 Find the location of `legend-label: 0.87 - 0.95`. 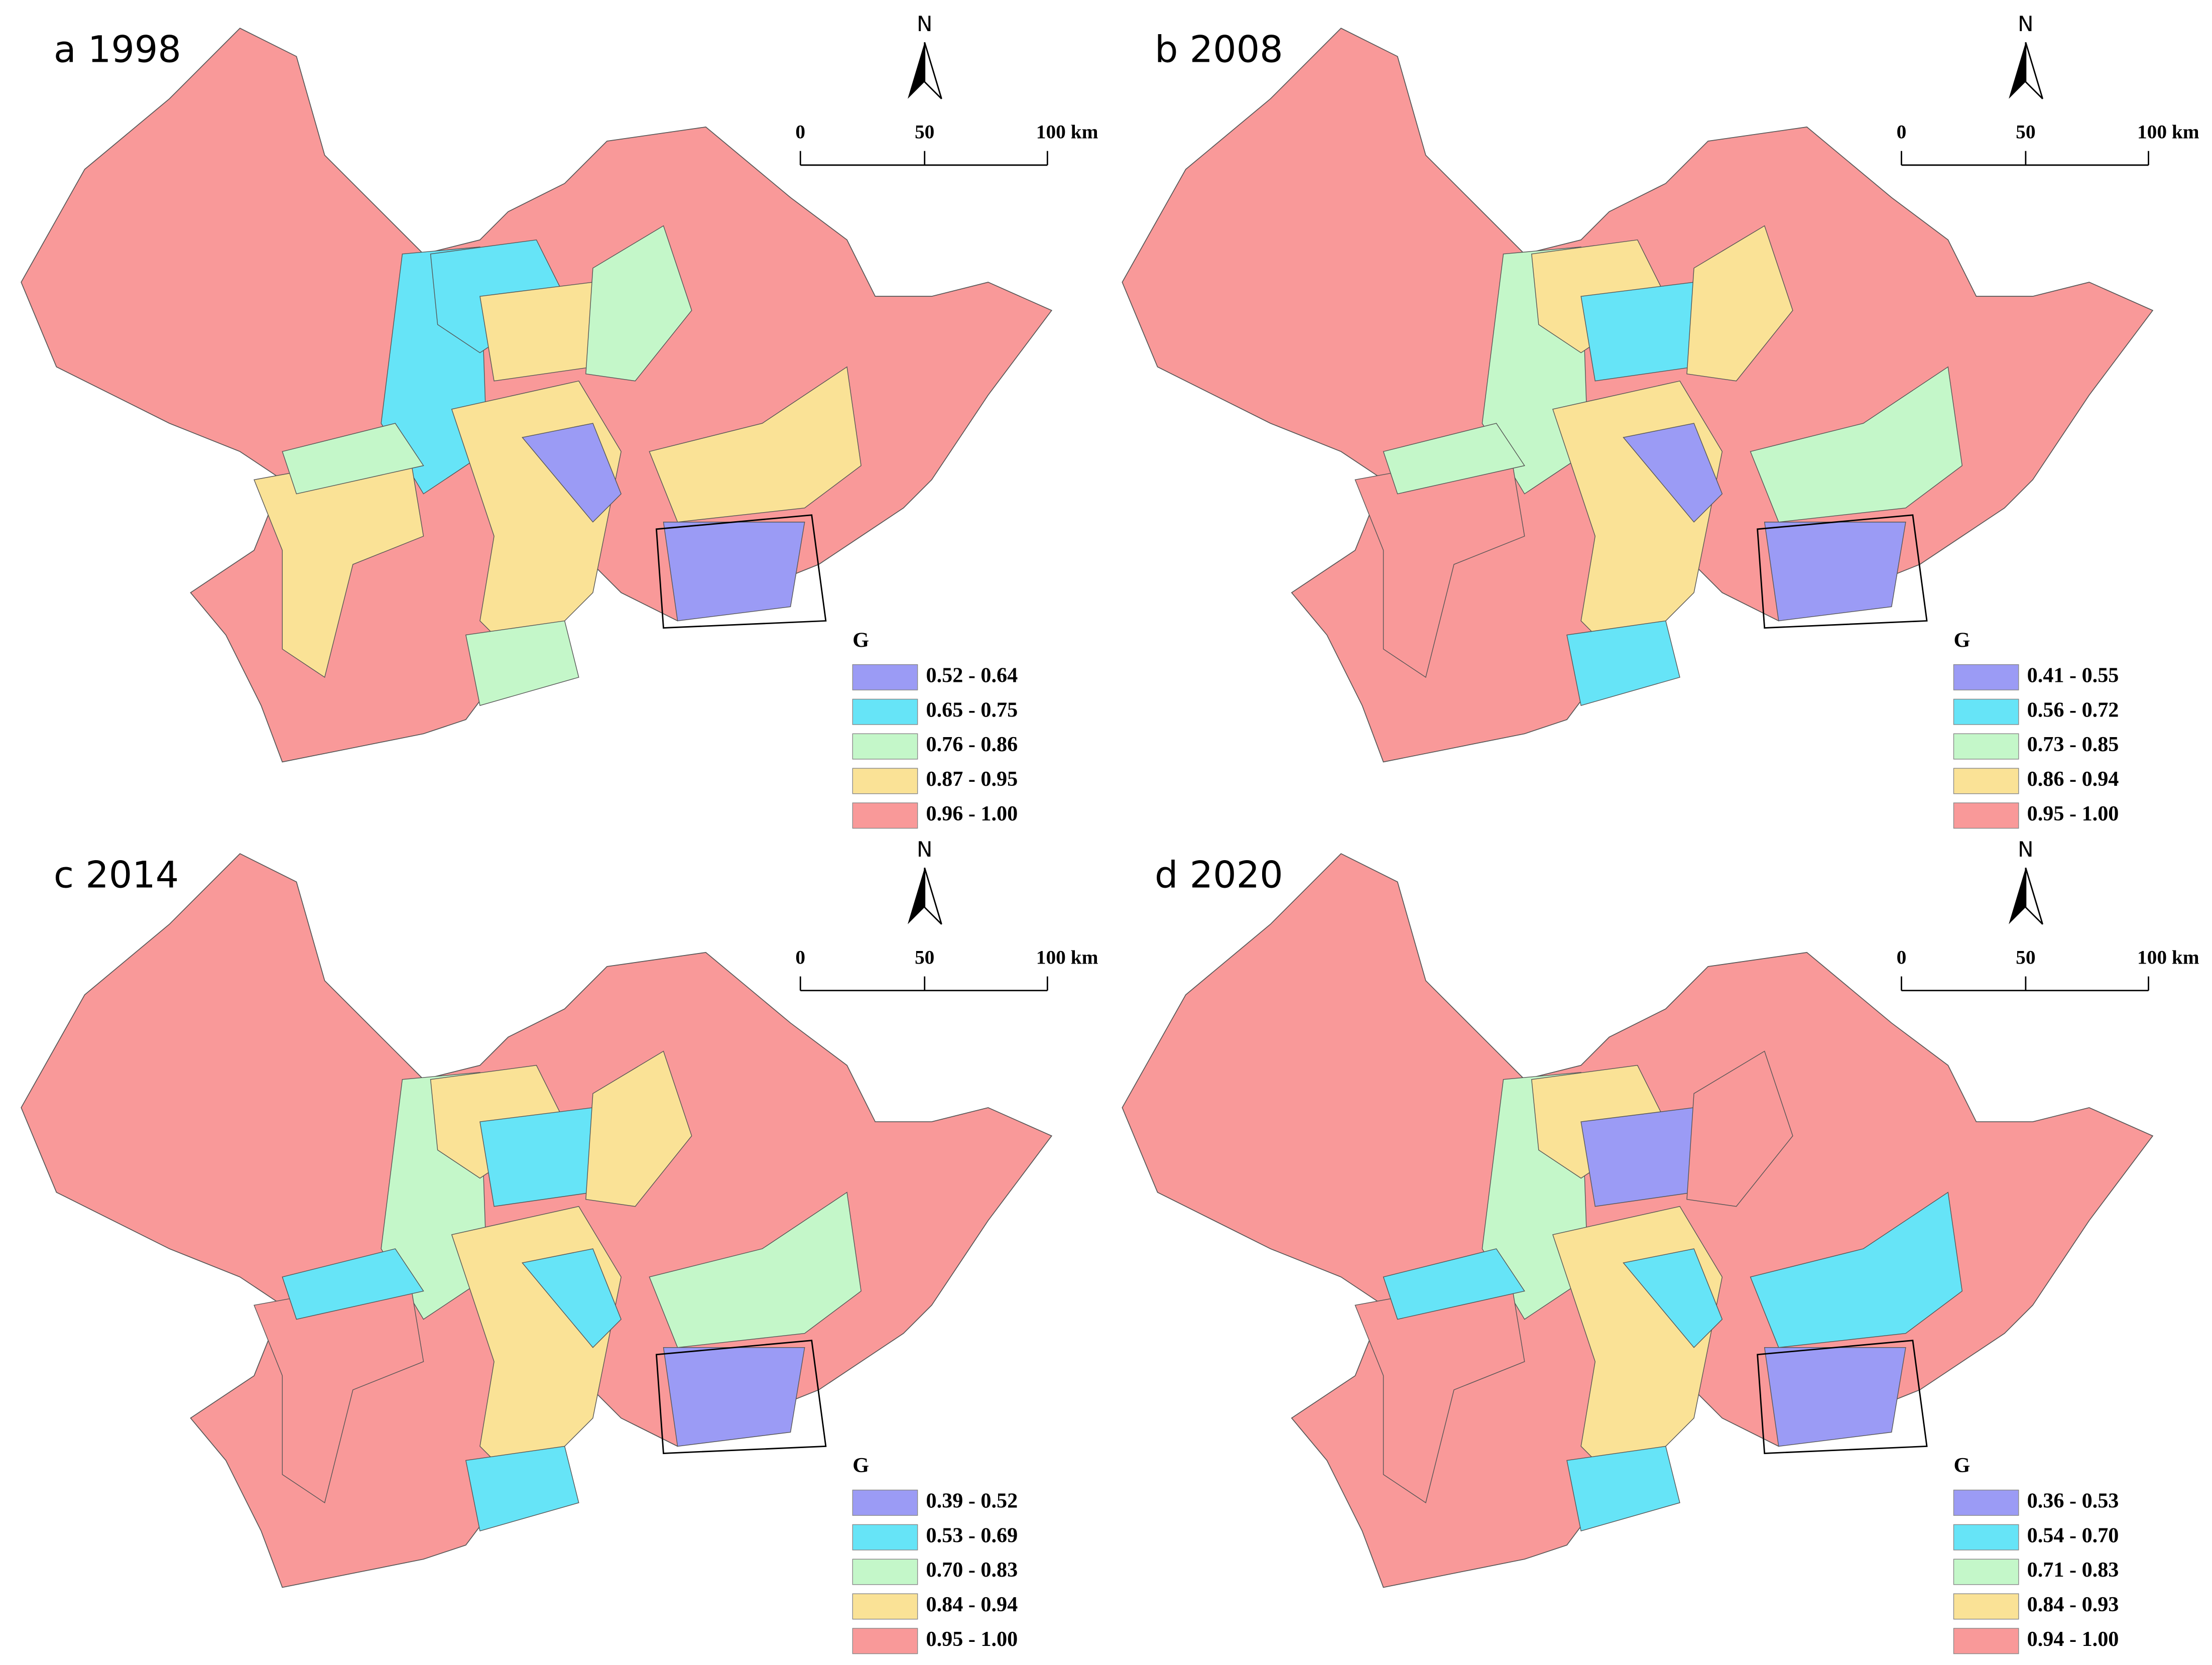

legend-label: 0.87 - 0.95 is located at coordinates (972, 779).